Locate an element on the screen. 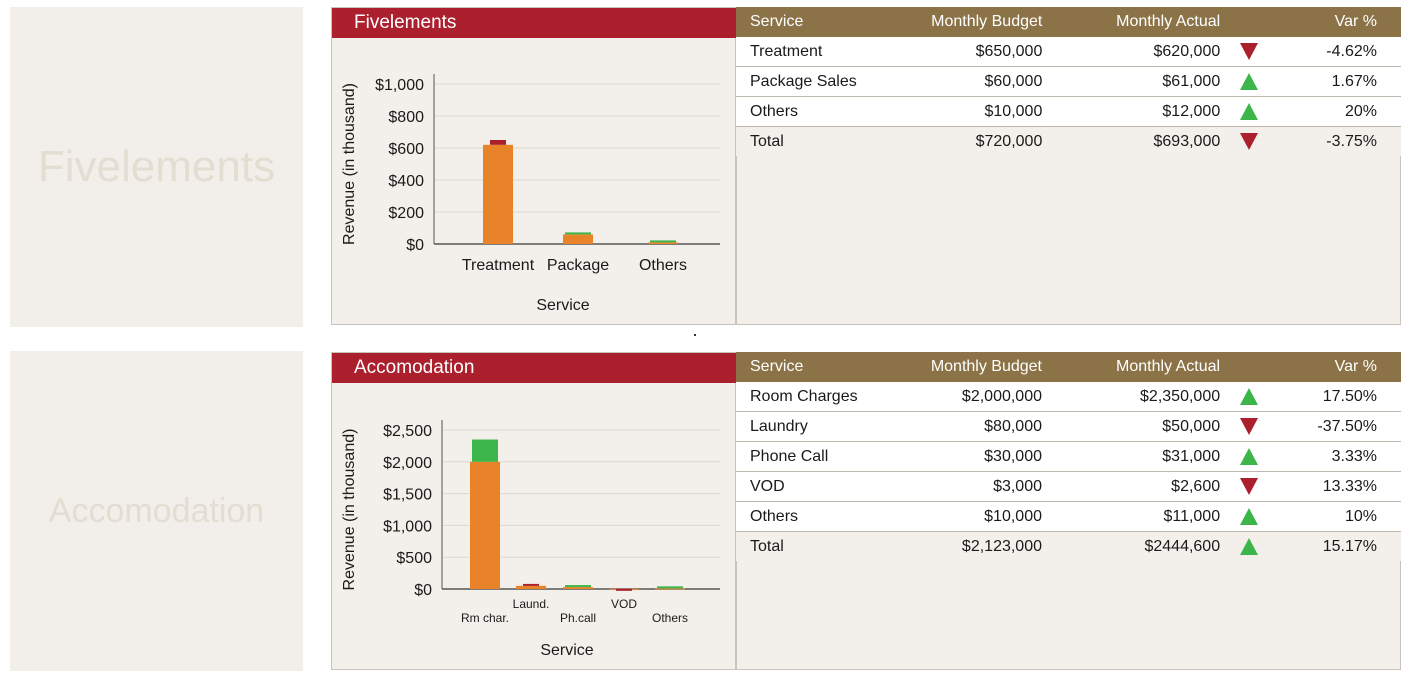  x-tick-label: Package is located at coordinates (578, 265).